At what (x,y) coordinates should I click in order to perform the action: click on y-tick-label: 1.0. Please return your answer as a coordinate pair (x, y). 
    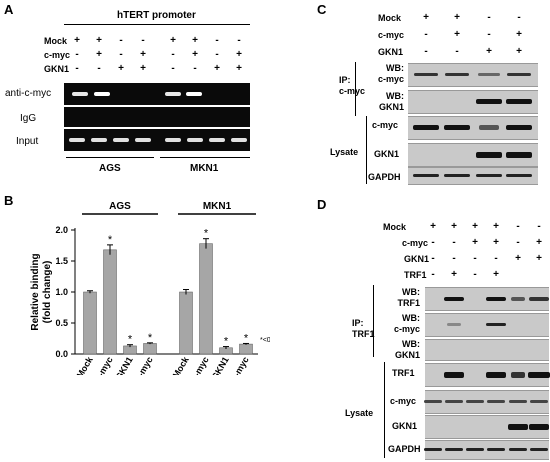
    Looking at the image, I should click on (61, 292).